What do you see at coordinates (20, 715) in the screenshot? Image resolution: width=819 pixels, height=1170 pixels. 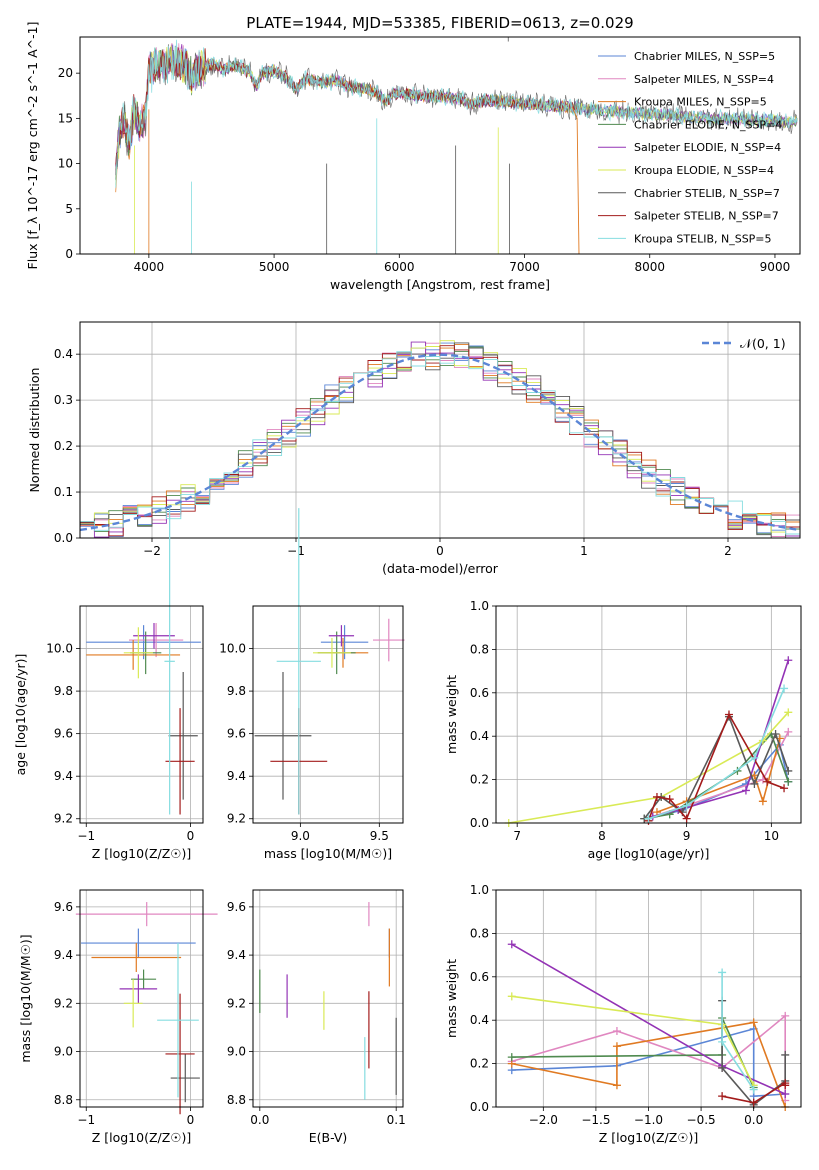 I see `y-axis-label: age [log10(age/yr)]` at bounding box center [20, 715].